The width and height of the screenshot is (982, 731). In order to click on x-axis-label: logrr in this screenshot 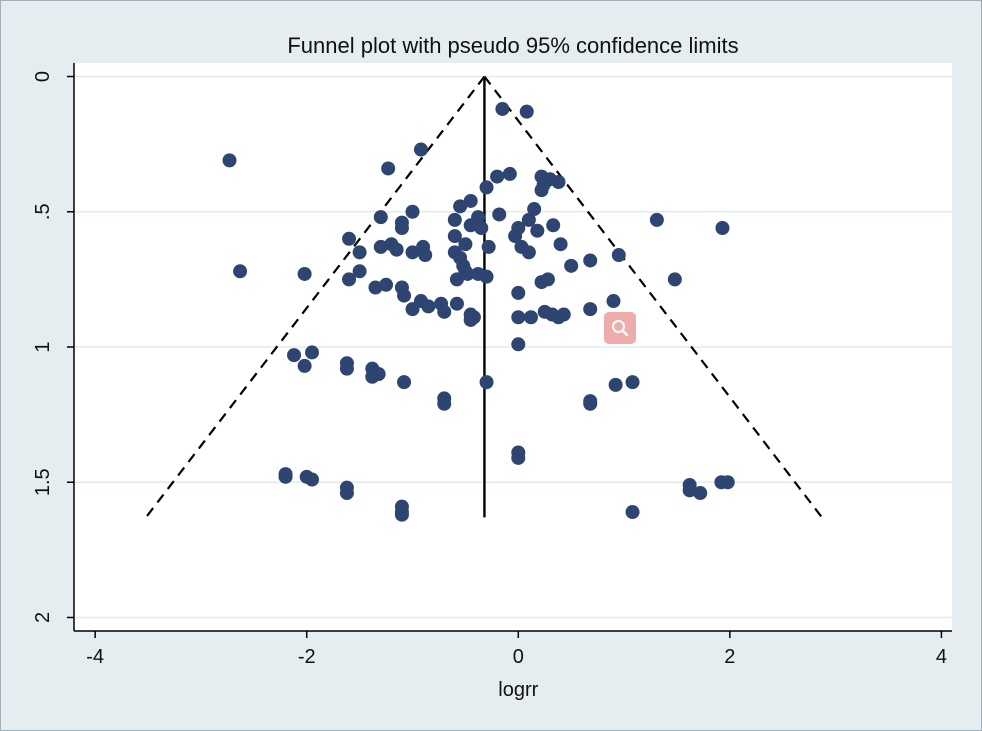, I will do `click(518, 690)`.